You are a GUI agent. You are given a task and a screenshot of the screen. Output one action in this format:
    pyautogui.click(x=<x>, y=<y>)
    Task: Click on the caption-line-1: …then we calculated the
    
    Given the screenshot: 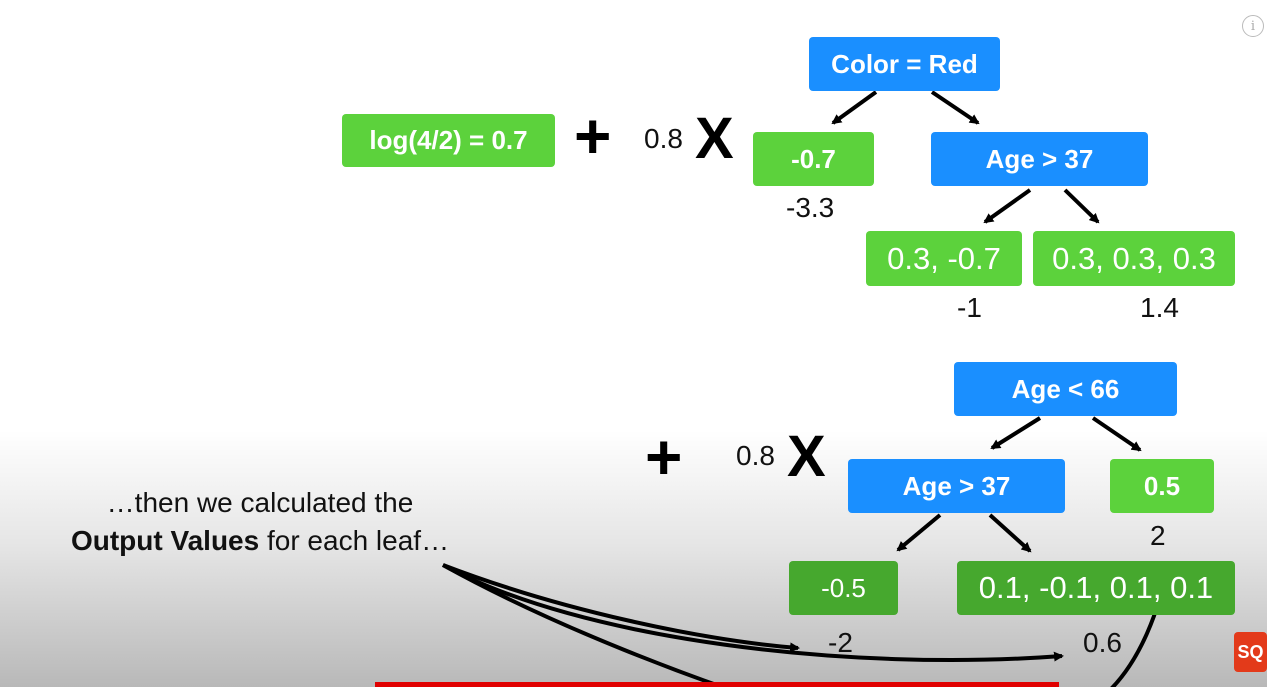 What is the action you would take?
    pyautogui.click(x=260, y=502)
    